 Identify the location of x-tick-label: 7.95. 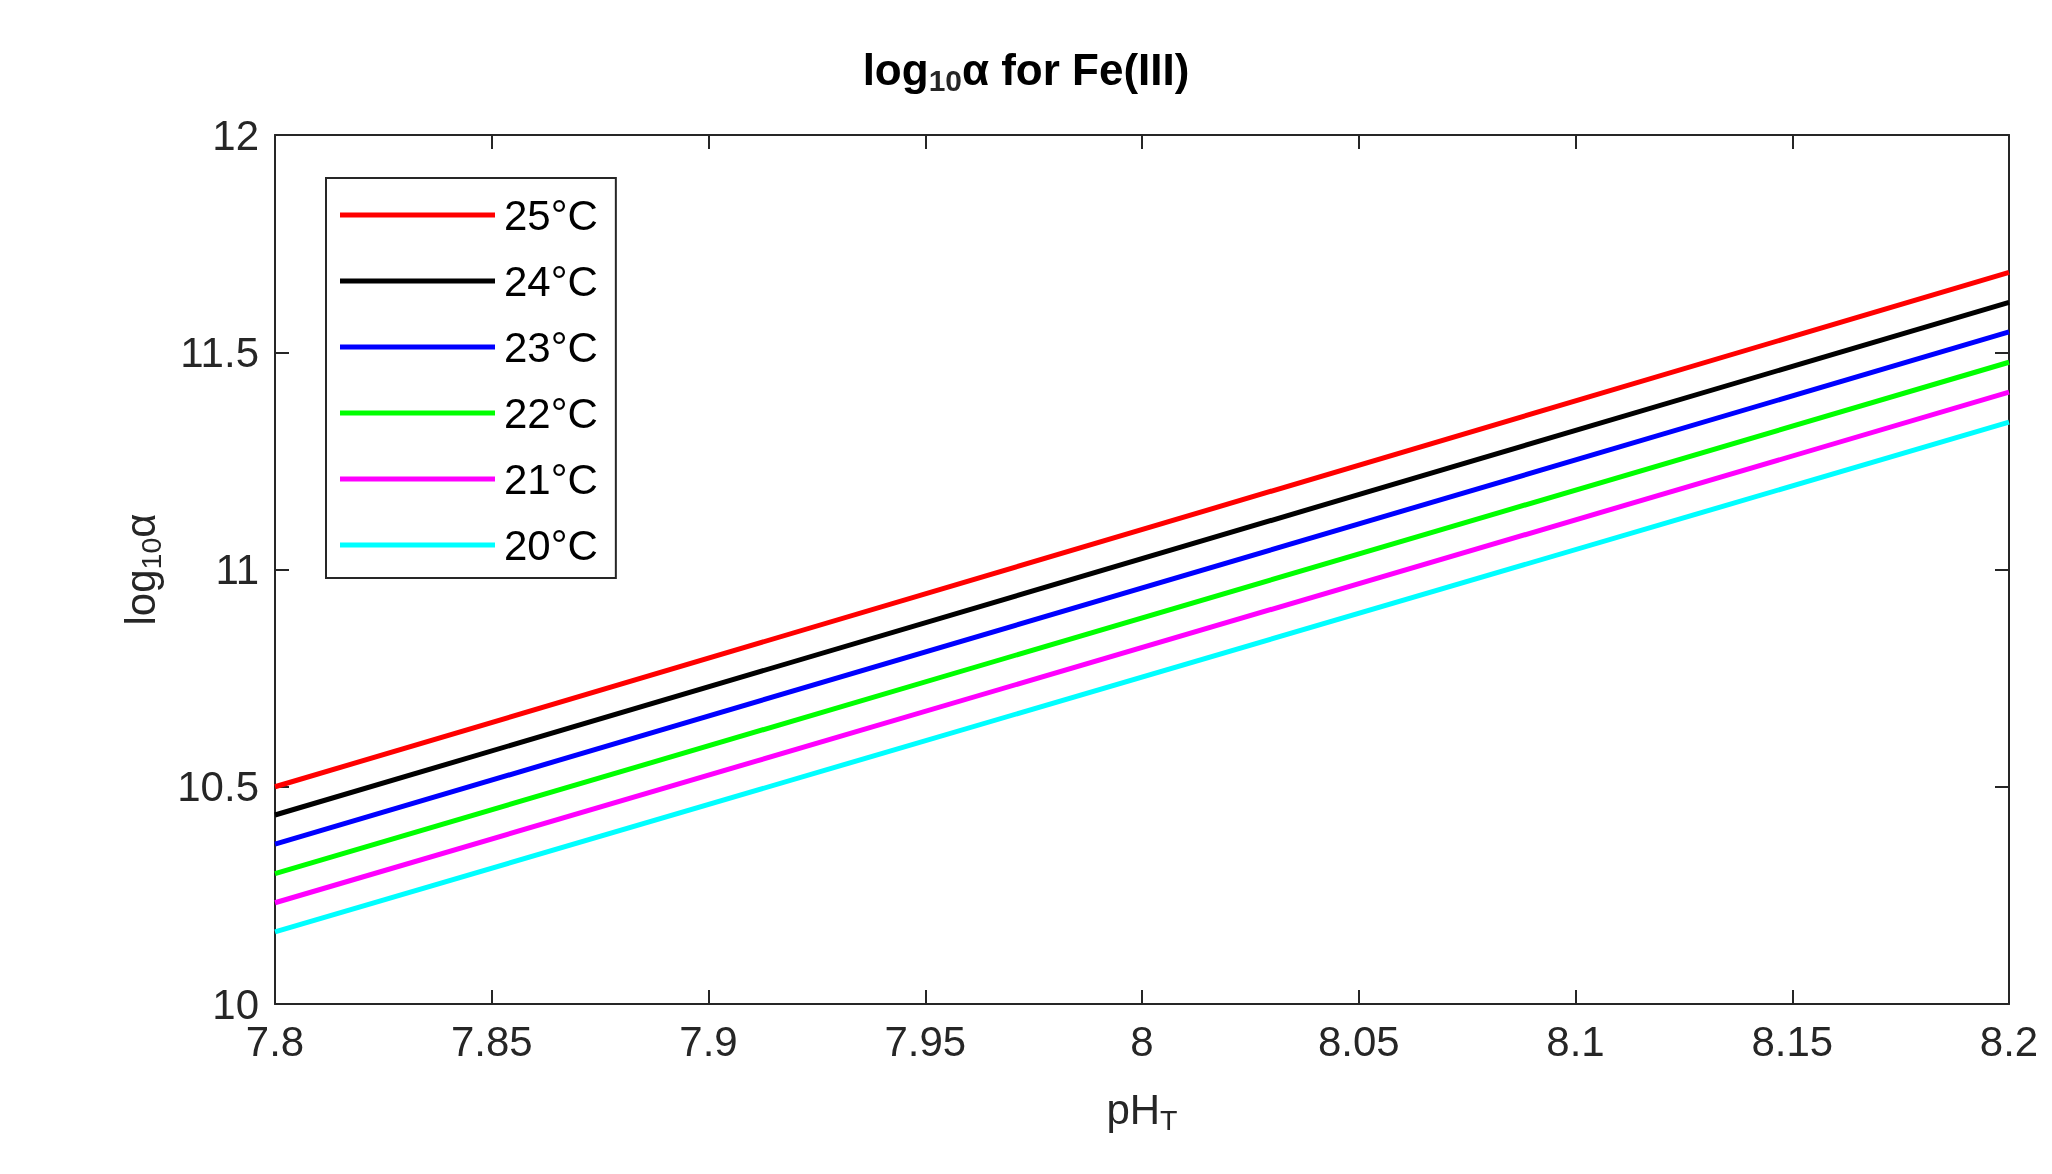
(925, 1041).